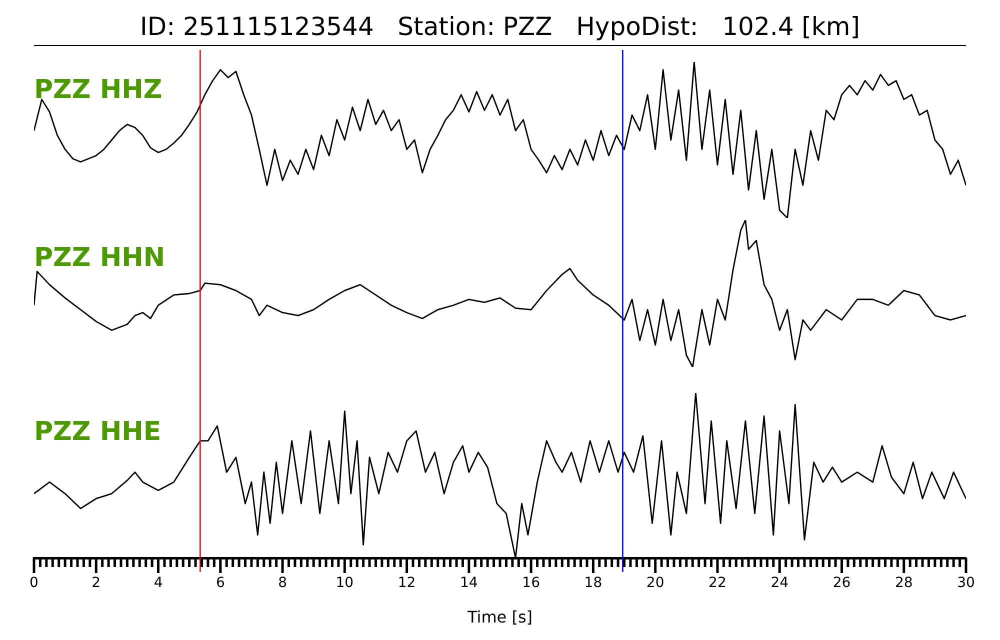 The width and height of the screenshot is (1000, 640). Describe the element at coordinates (34, 583) in the screenshot. I see `x-tick-label: 0` at that location.